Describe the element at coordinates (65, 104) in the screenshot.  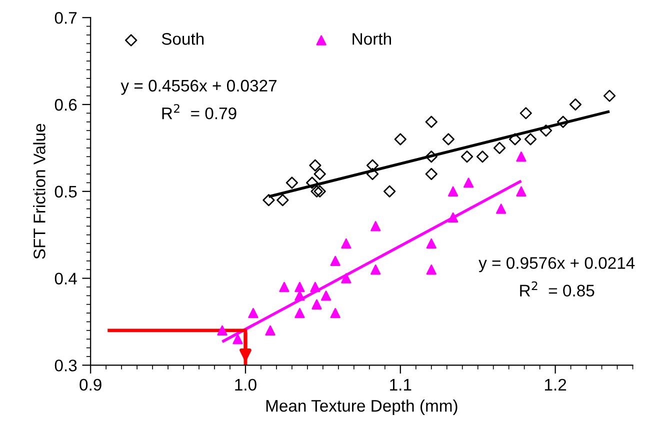
I see `y-tick-label: 0.6` at that location.